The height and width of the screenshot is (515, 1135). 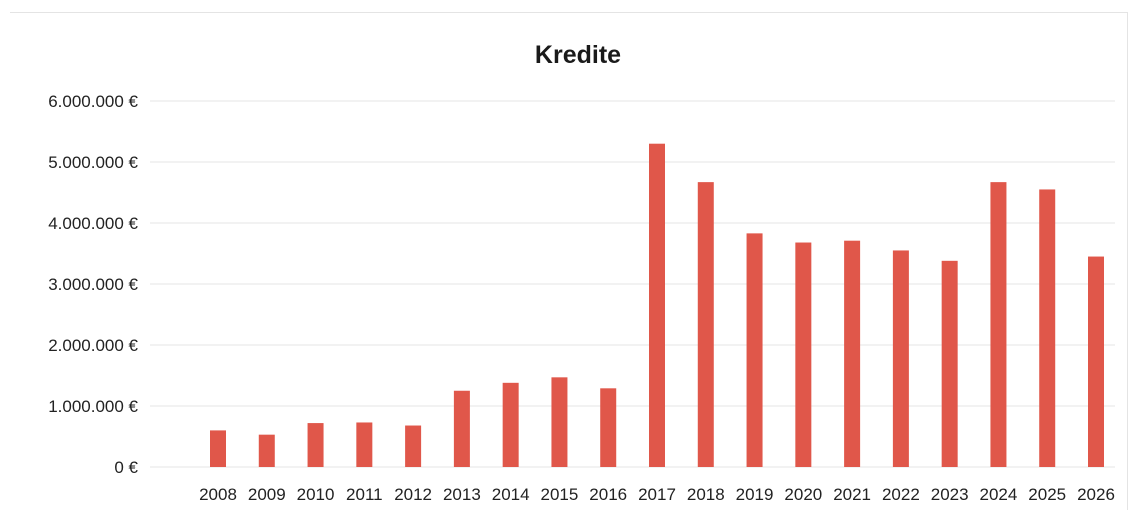 I want to click on bar-2025, so click(x=1047, y=328).